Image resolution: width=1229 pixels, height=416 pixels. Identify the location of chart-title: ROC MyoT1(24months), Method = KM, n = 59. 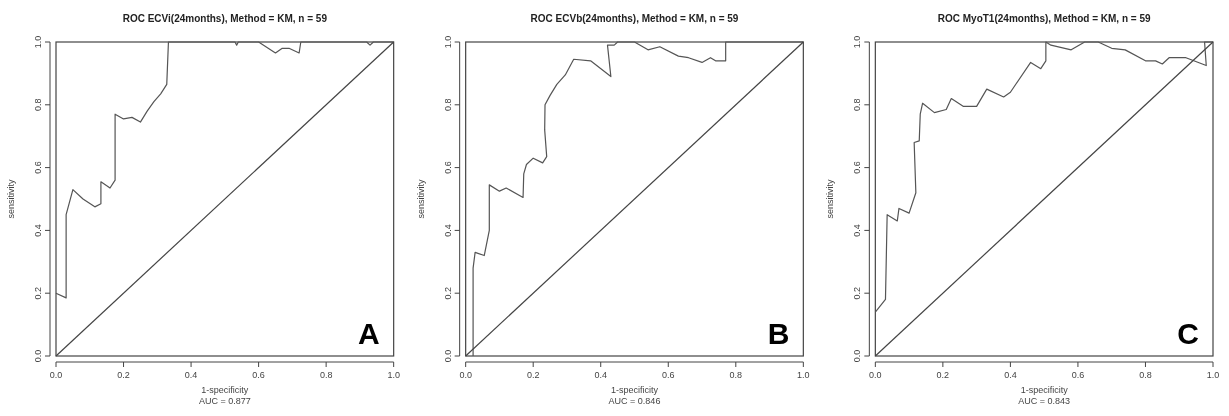
(1044, 18).